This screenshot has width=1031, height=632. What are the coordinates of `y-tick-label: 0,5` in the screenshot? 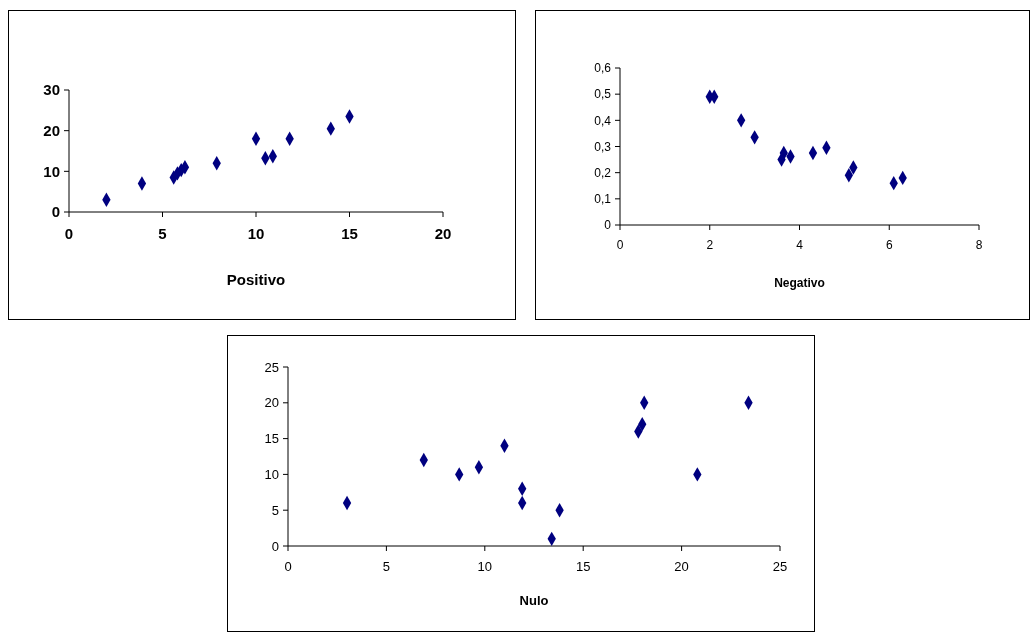 It's located at (603, 94).